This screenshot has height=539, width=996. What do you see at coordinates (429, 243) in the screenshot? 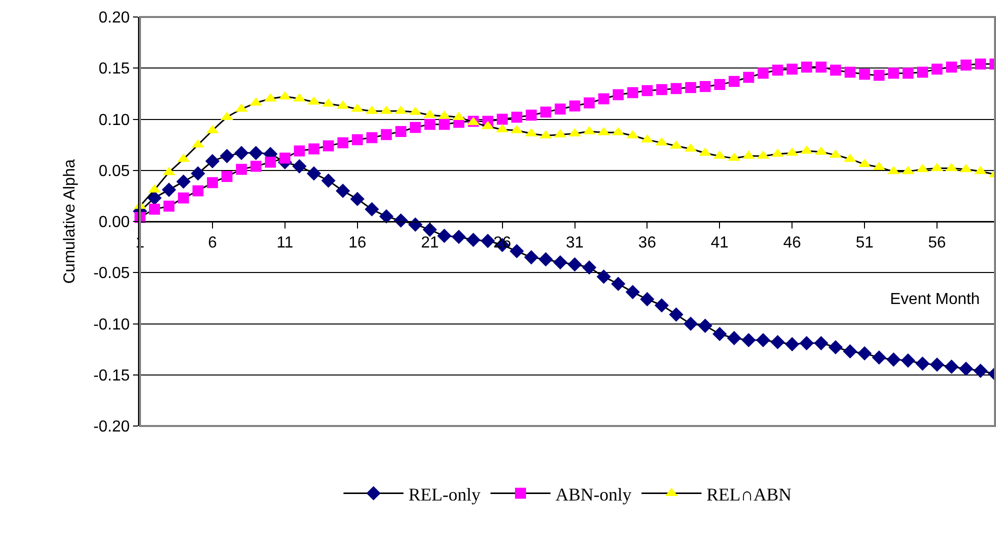
I see `x-tick-label: 21` at bounding box center [429, 243].